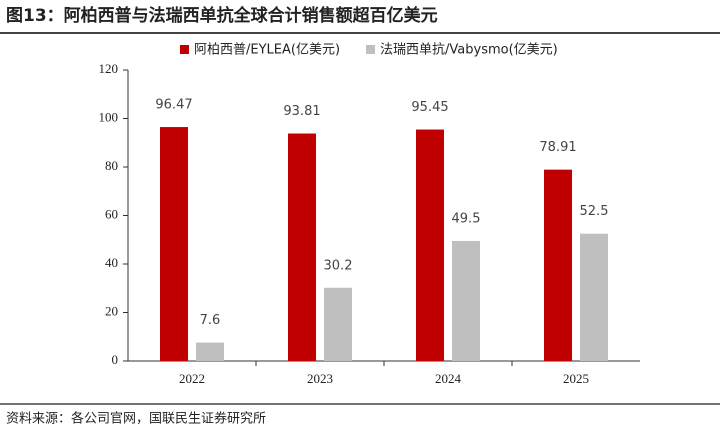  I want to click on y-tick-label: 20, so click(111, 310).